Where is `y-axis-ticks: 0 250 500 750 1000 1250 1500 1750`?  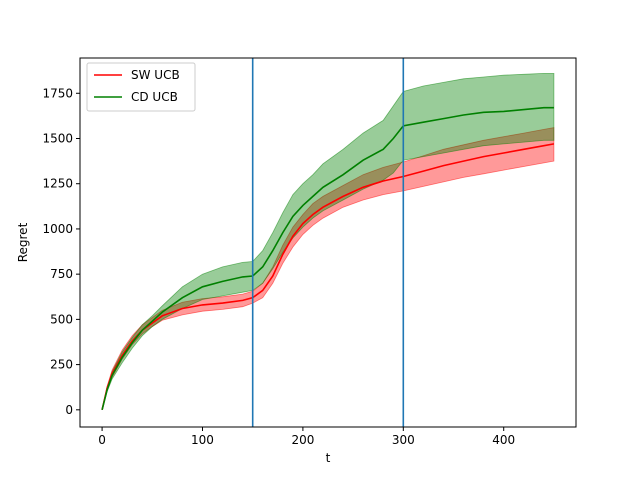
y-axis-ticks: 0 250 500 750 1000 1250 1500 1750 is located at coordinates (61, 251).